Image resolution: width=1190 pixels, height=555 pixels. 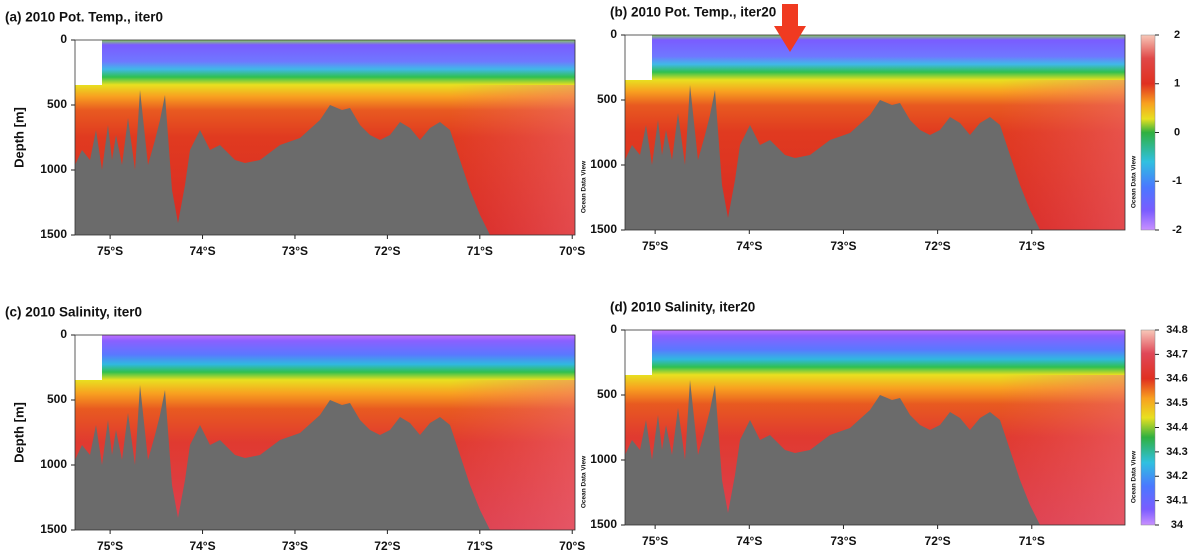 What do you see at coordinates (1177, 230) in the screenshot?
I see `colorbar-tick-label: -2` at bounding box center [1177, 230].